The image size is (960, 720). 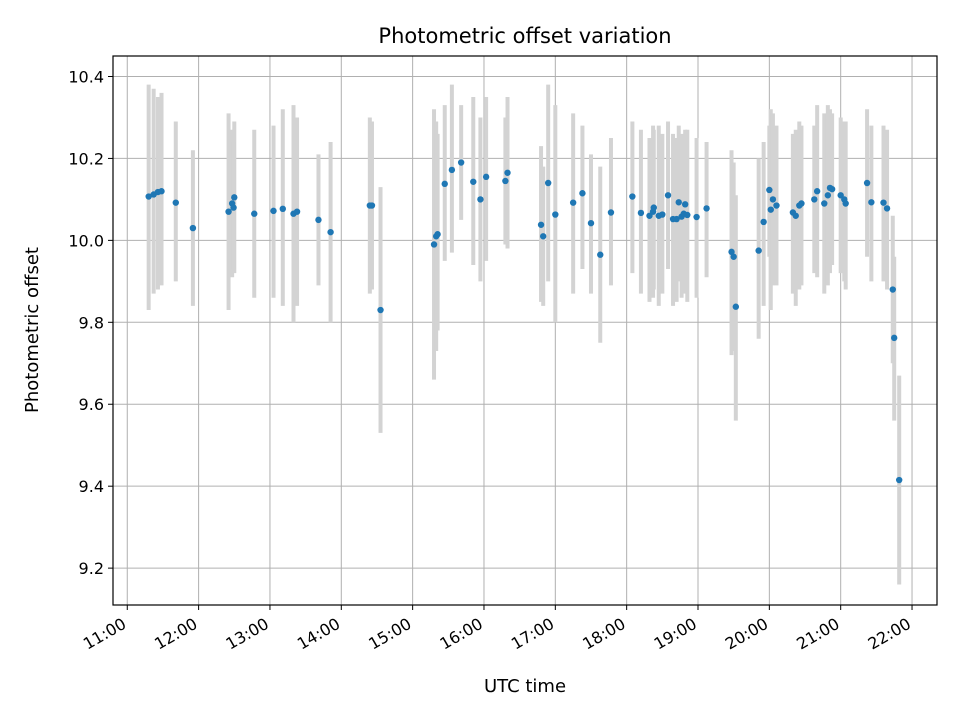 I want to click on y-axis-ticks: 9.2 9.4 9.6 9.8 10.0 10.2 10.4, so click(x=90, y=322).